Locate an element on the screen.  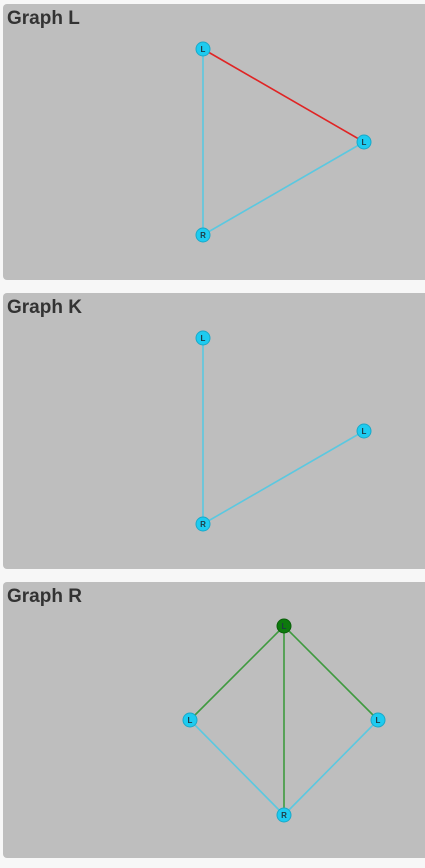
graph-k-node-n2: L is located at coordinates (364, 431).